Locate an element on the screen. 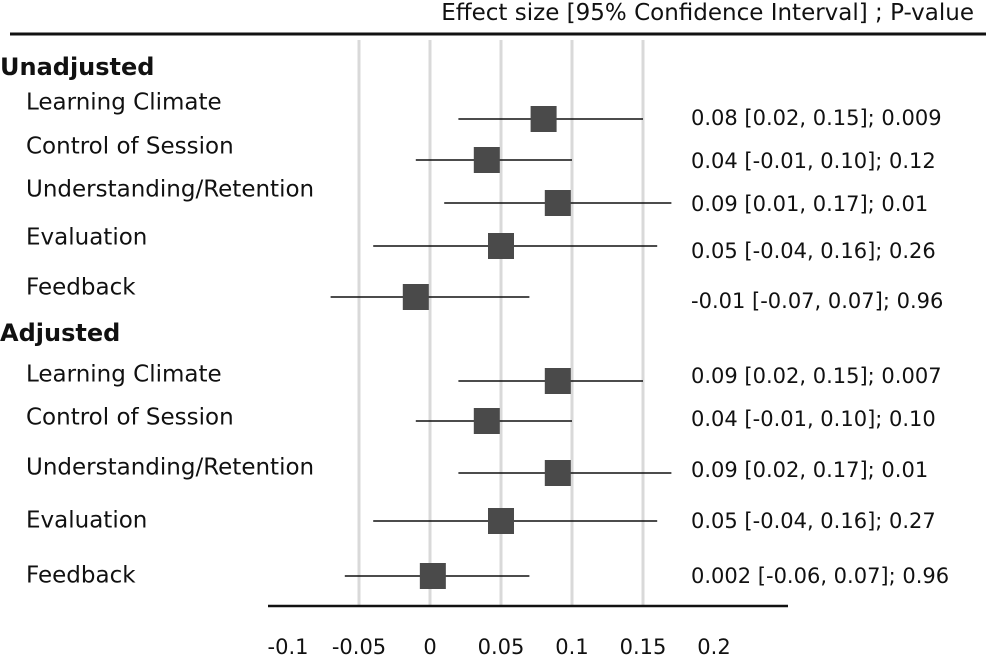 This screenshot has width=986, height=660. row-value-text: -0.01 [-0.07, 0.07]; 0.96 is located at coordinates (817, 301).